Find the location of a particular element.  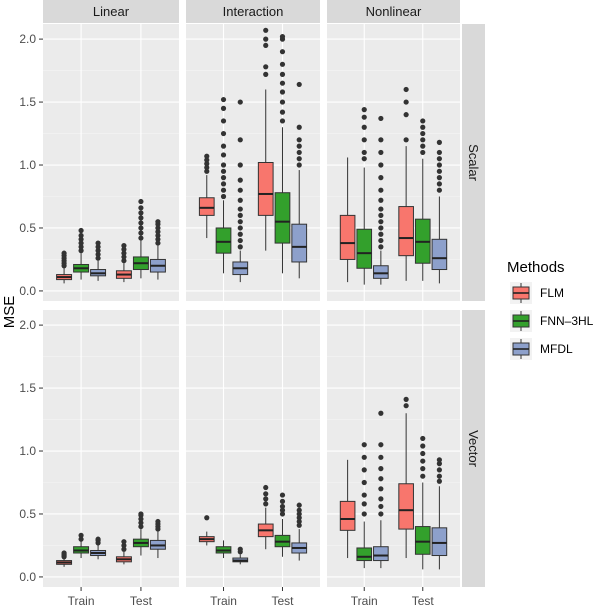

legend-title: Methods is located at coordinates (536, 267).